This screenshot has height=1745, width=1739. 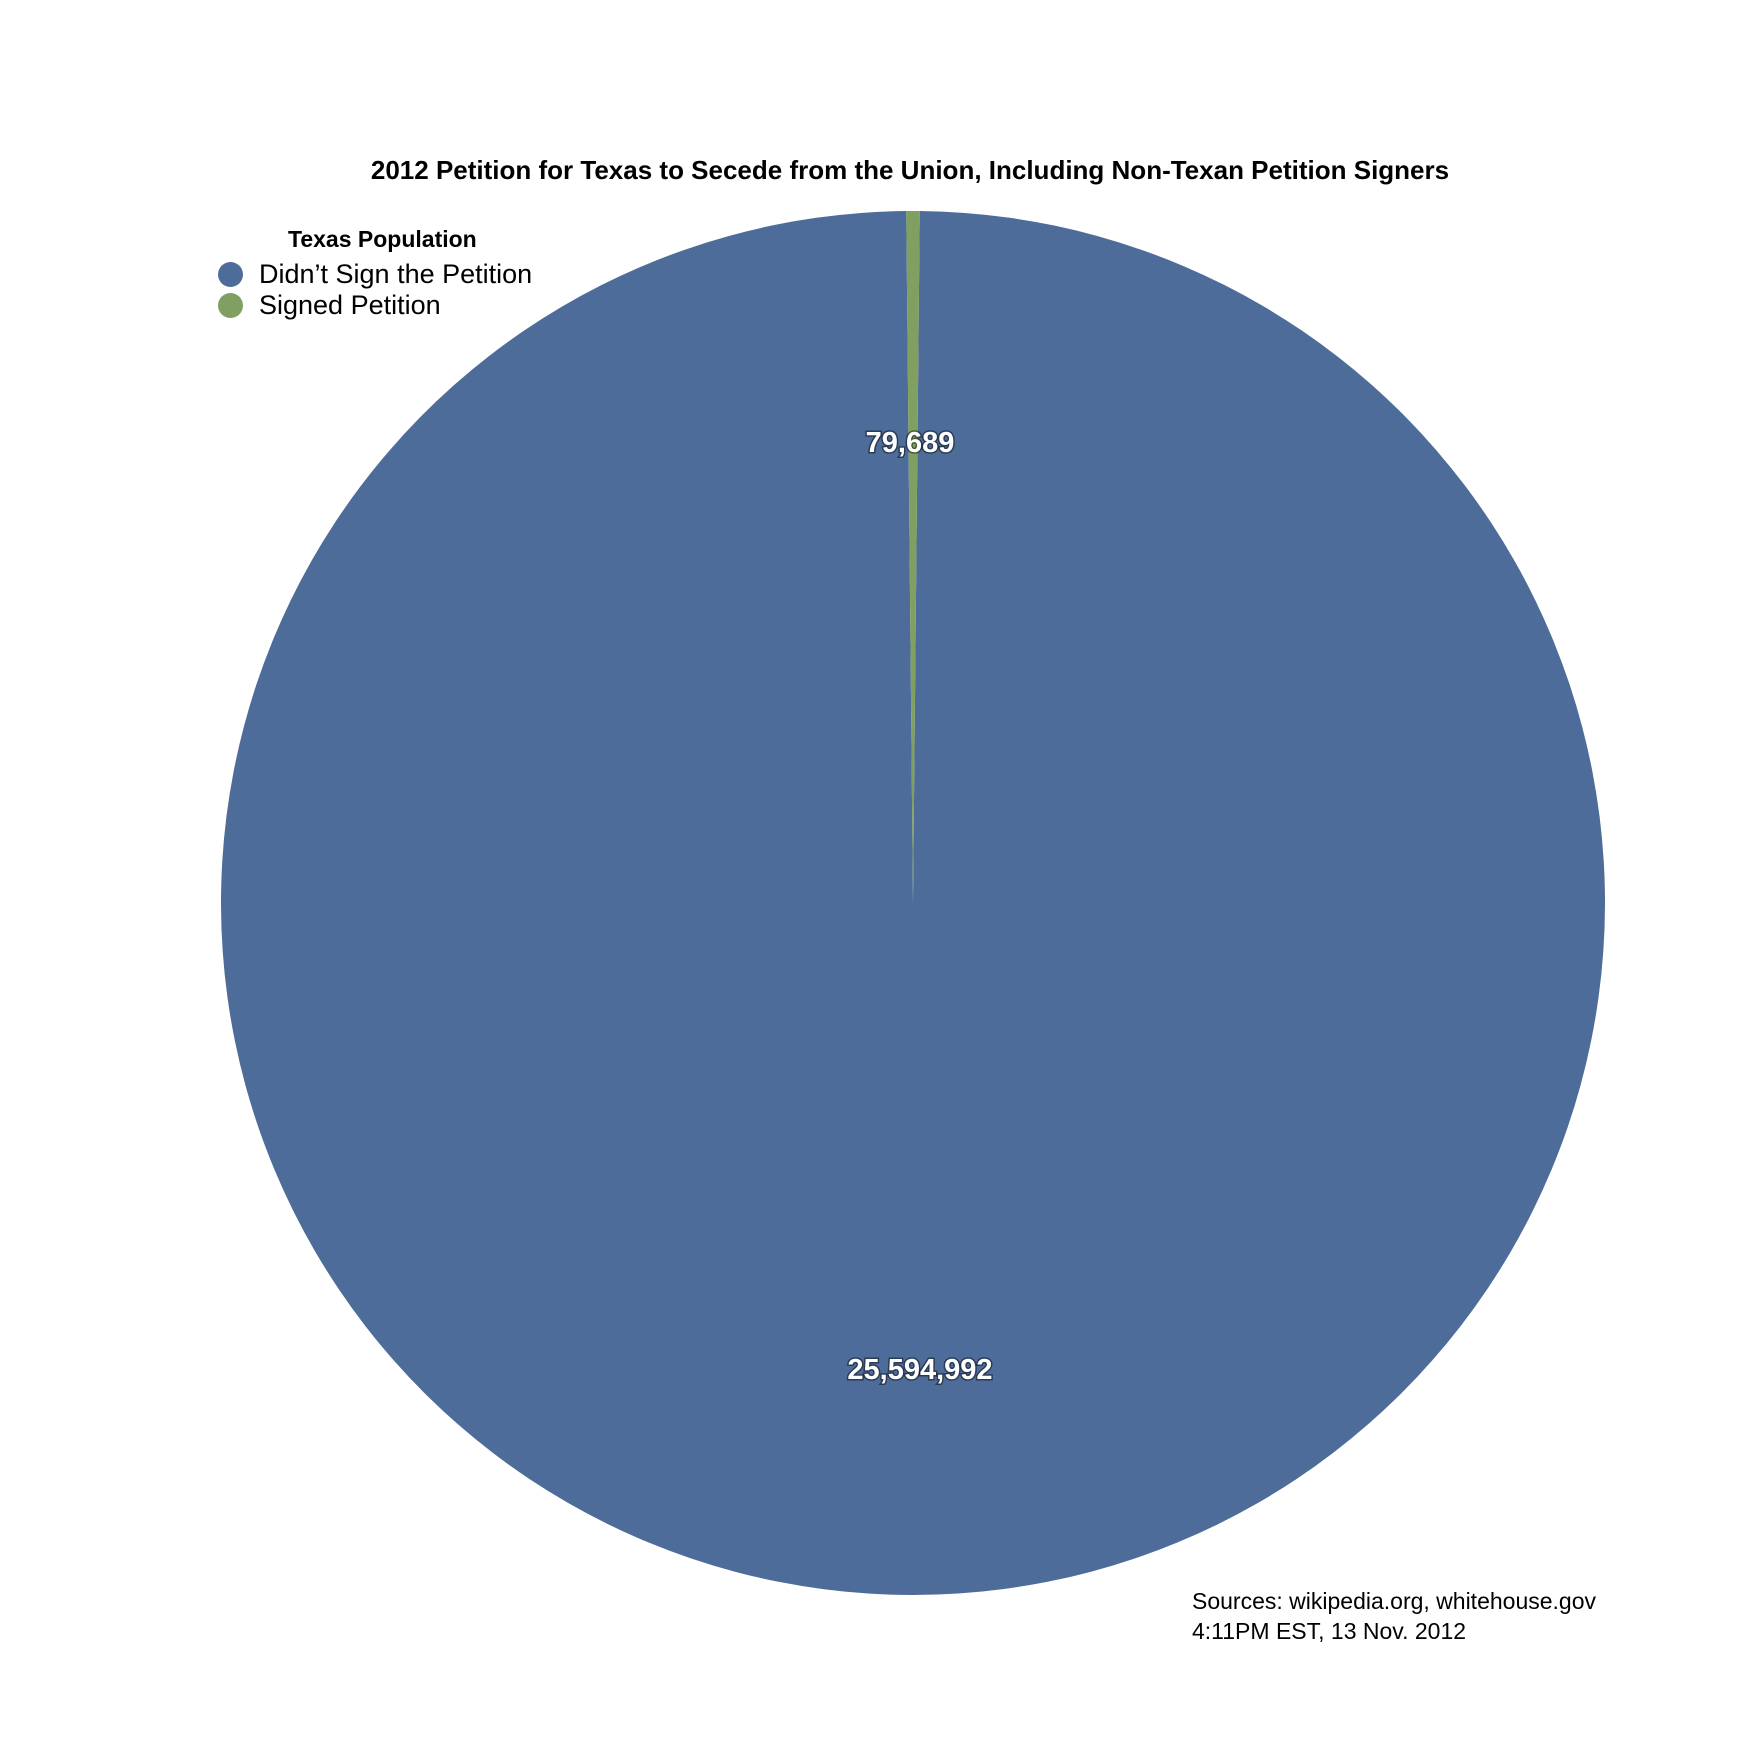 I want to click on slice-label-signed: 79,689, so click(x=910, y=443).